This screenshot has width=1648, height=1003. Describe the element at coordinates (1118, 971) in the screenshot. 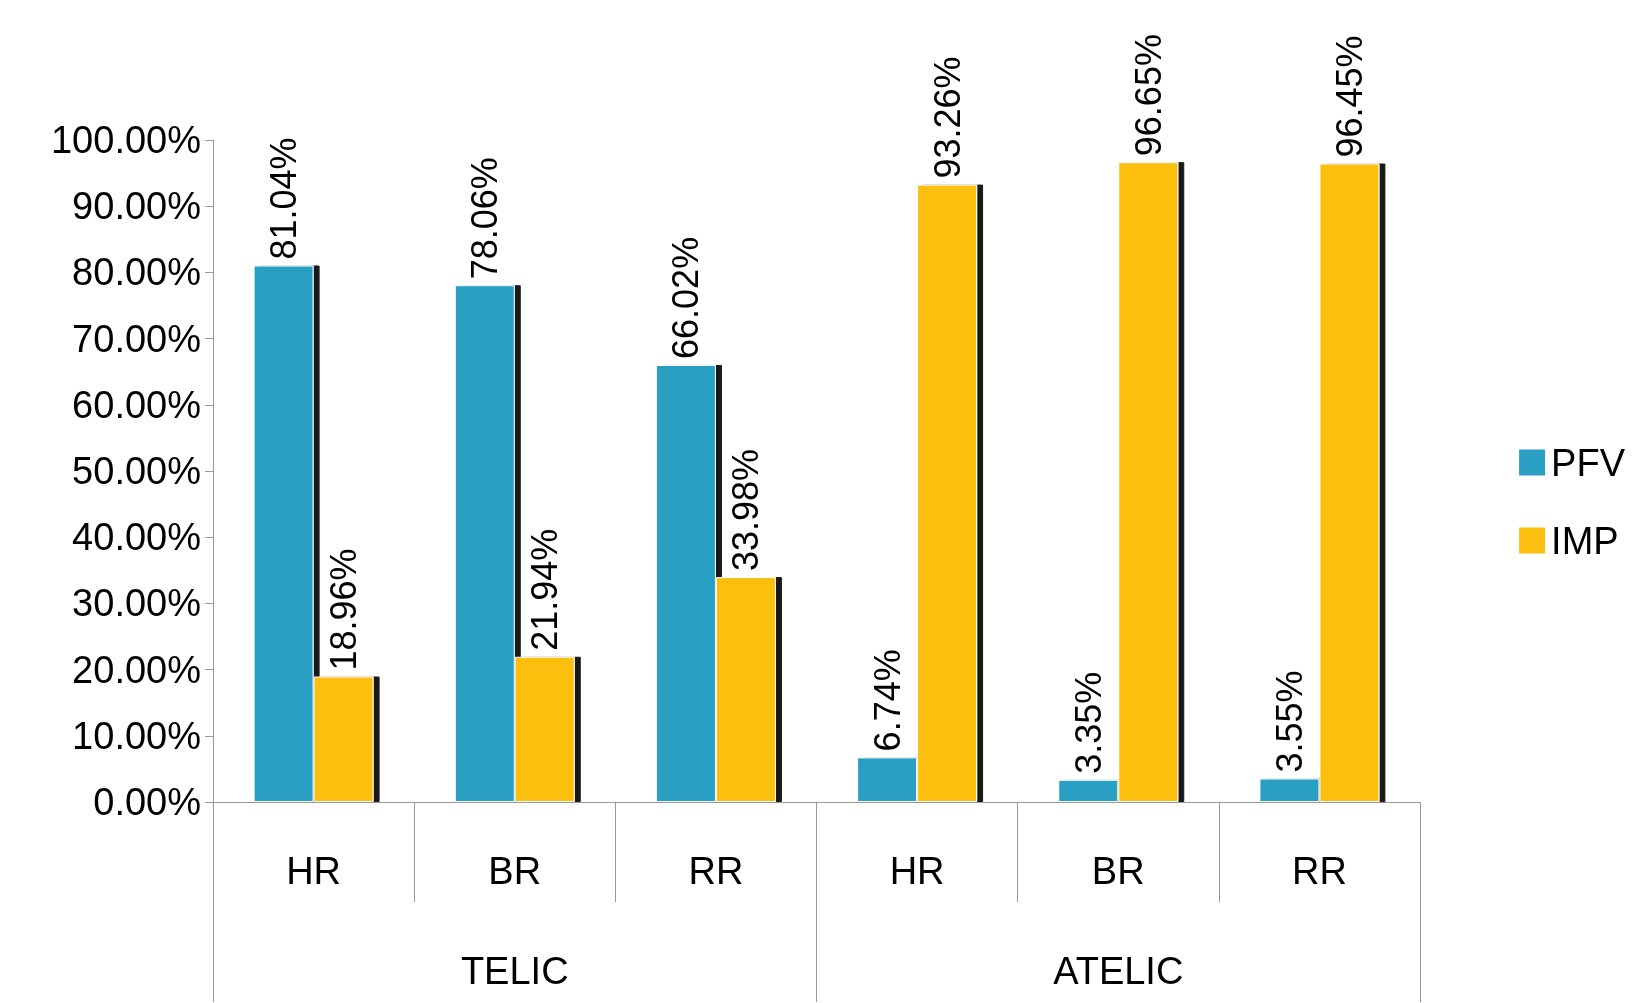

I see `text: ATELIC` at that location.